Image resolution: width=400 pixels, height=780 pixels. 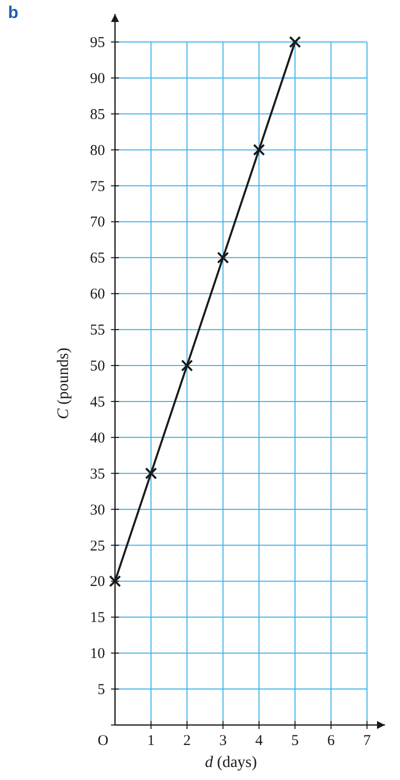 I want to click on x-tick-label: 5, so click(x=295, y=741).